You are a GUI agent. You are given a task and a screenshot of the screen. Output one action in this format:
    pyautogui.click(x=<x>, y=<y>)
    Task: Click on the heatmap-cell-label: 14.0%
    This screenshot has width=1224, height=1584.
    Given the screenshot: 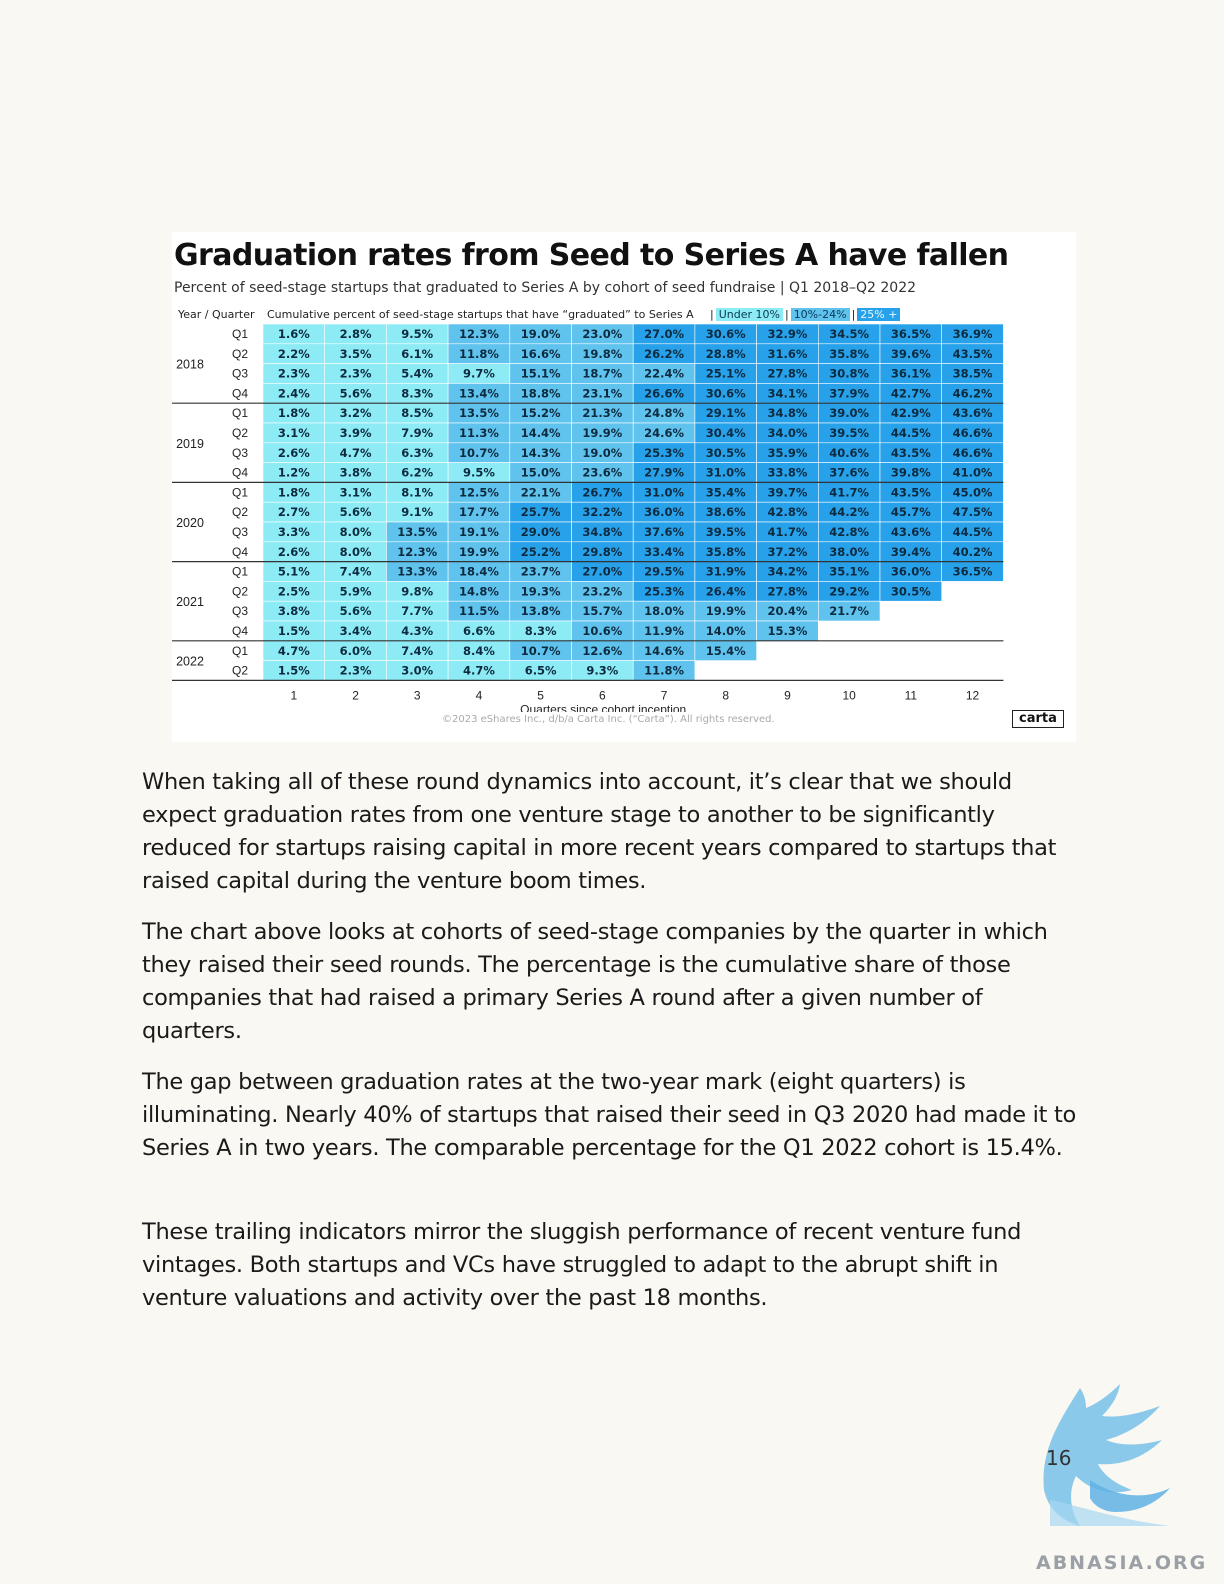 What is the action you would take?
    pyautogui.click(x=726, y=631)
    